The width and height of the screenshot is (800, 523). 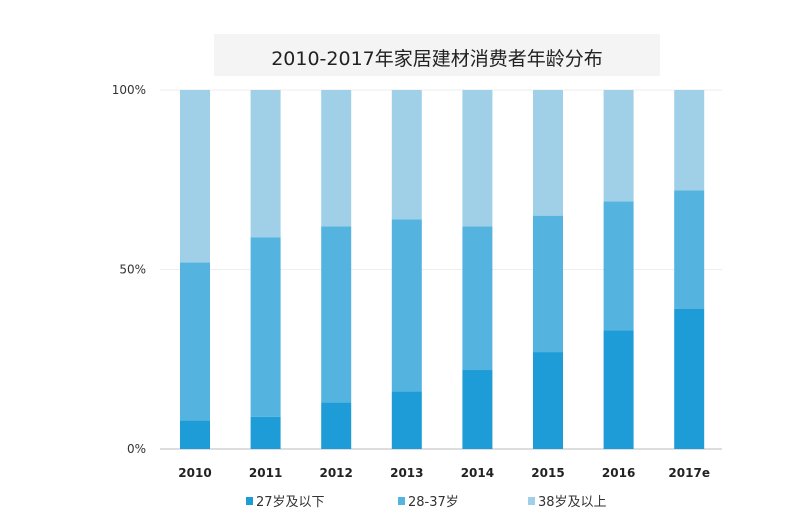 I want to click on x-tick-label: 2011, so click(x=265, y=473).